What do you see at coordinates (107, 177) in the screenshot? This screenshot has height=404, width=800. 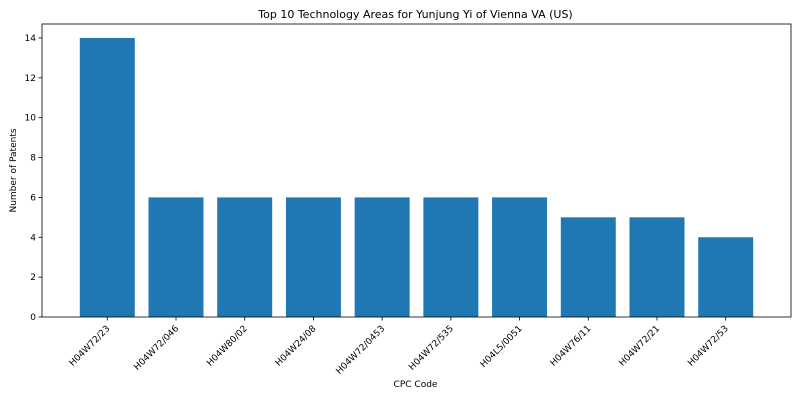 I see `bar-H04W72/23` at bounding box center [107, 177].